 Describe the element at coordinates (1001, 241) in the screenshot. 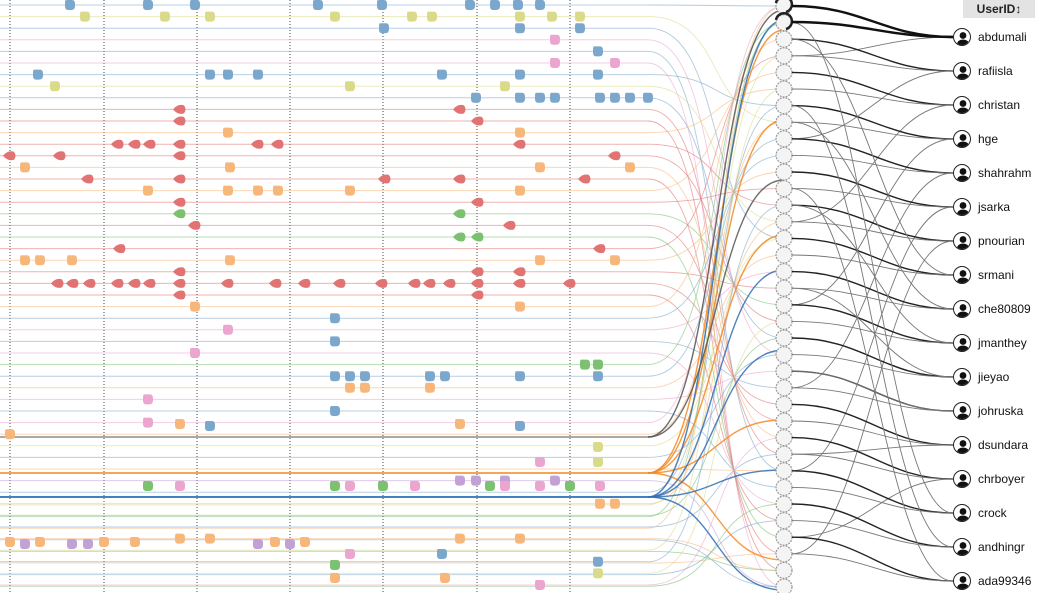

I see `user-label: pnourian` at that location.